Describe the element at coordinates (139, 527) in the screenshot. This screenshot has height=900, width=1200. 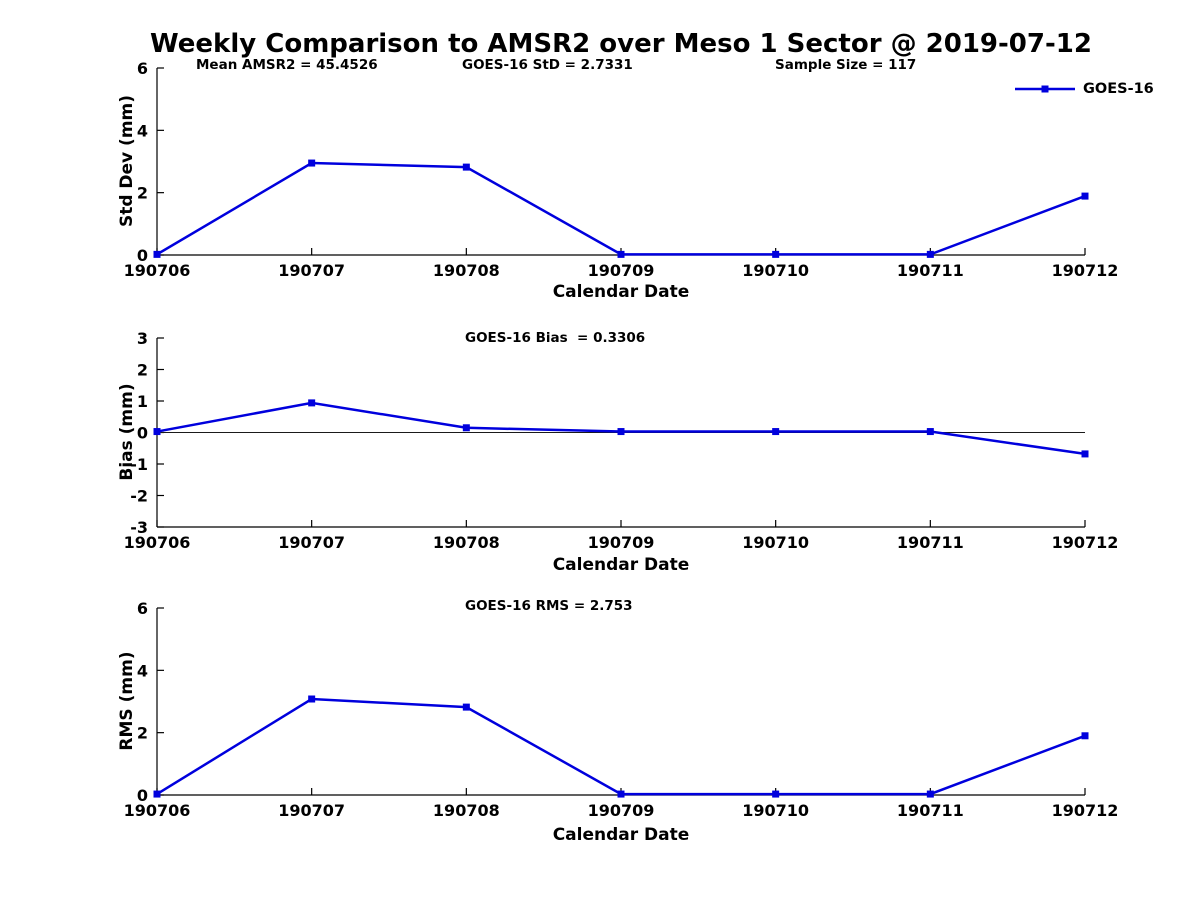
I see `y-tick-label: -3` at that location.